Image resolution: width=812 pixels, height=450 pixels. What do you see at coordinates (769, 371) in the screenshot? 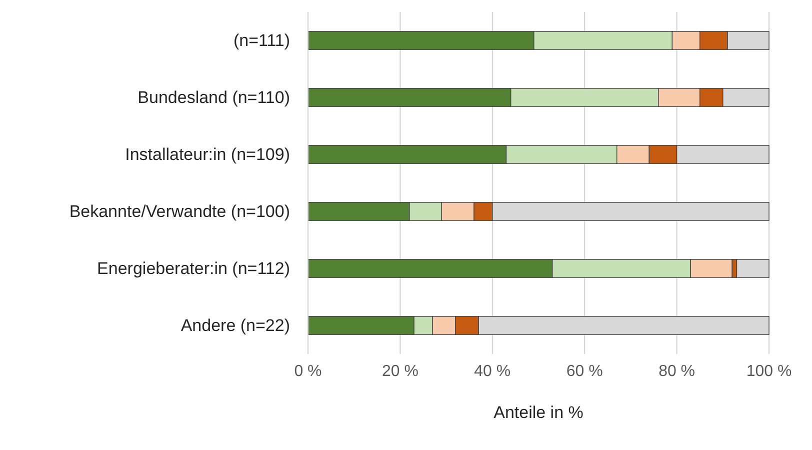
I see `x-tick-label: 100 %` at bounding box center [769, 371].